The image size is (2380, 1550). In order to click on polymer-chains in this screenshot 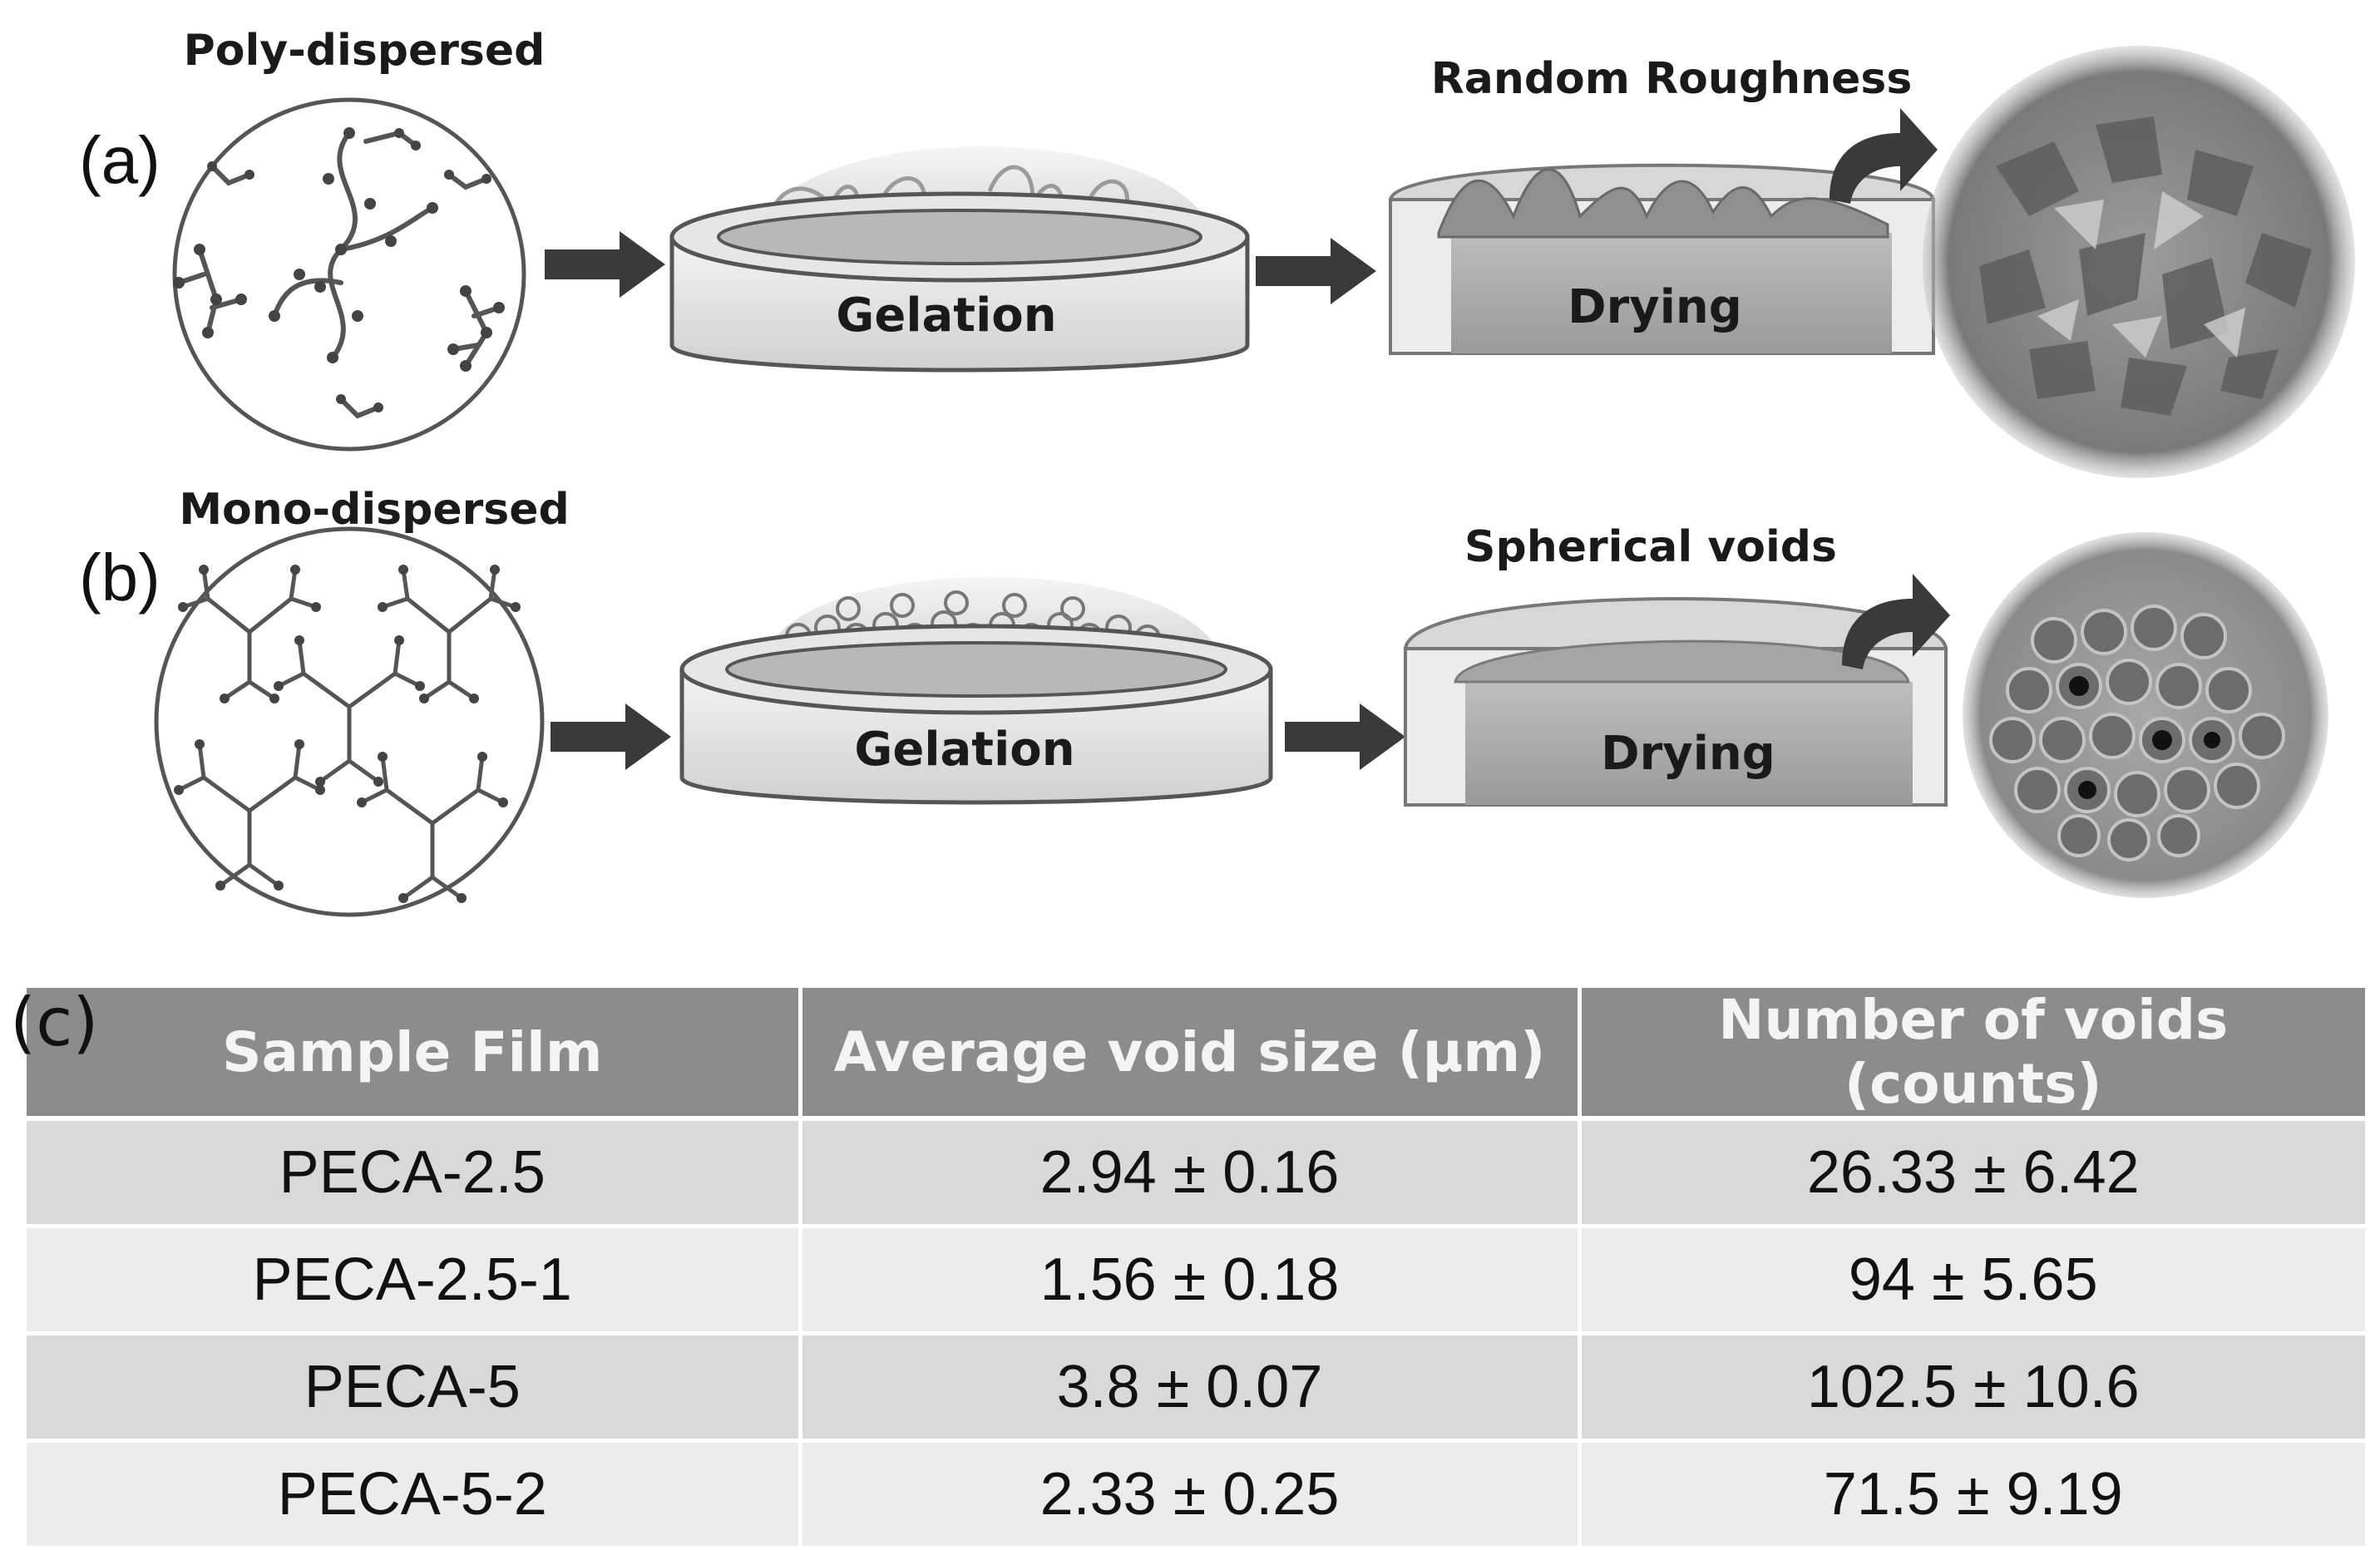, I will do `click(338, 274)`.